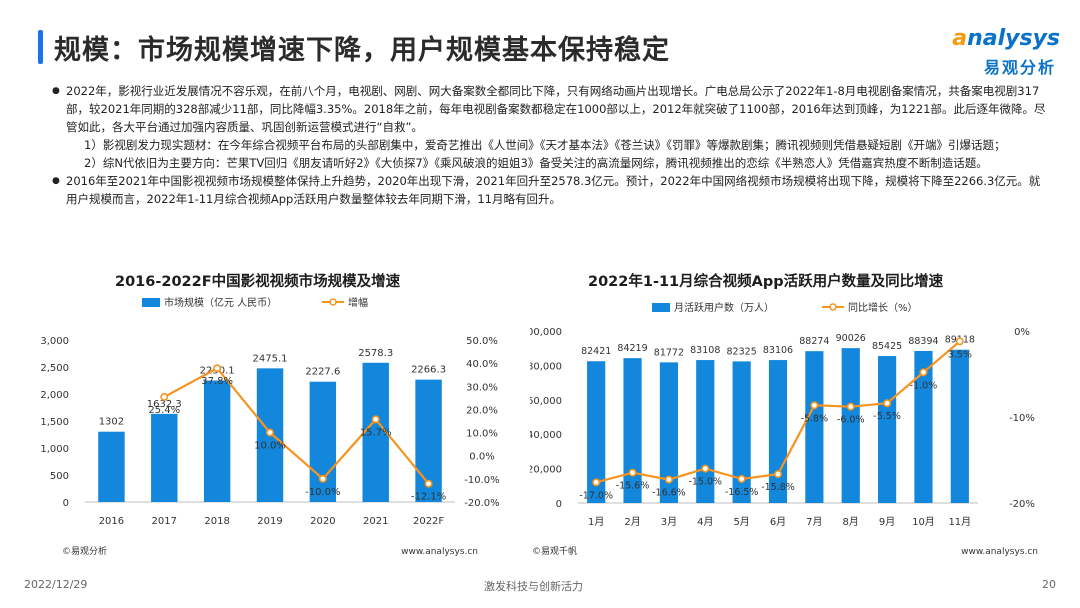 Image resolution: width=1080 pixels, height=608 pixels. I want to click on growth-value-label: -16.5%, so click(742, 492).